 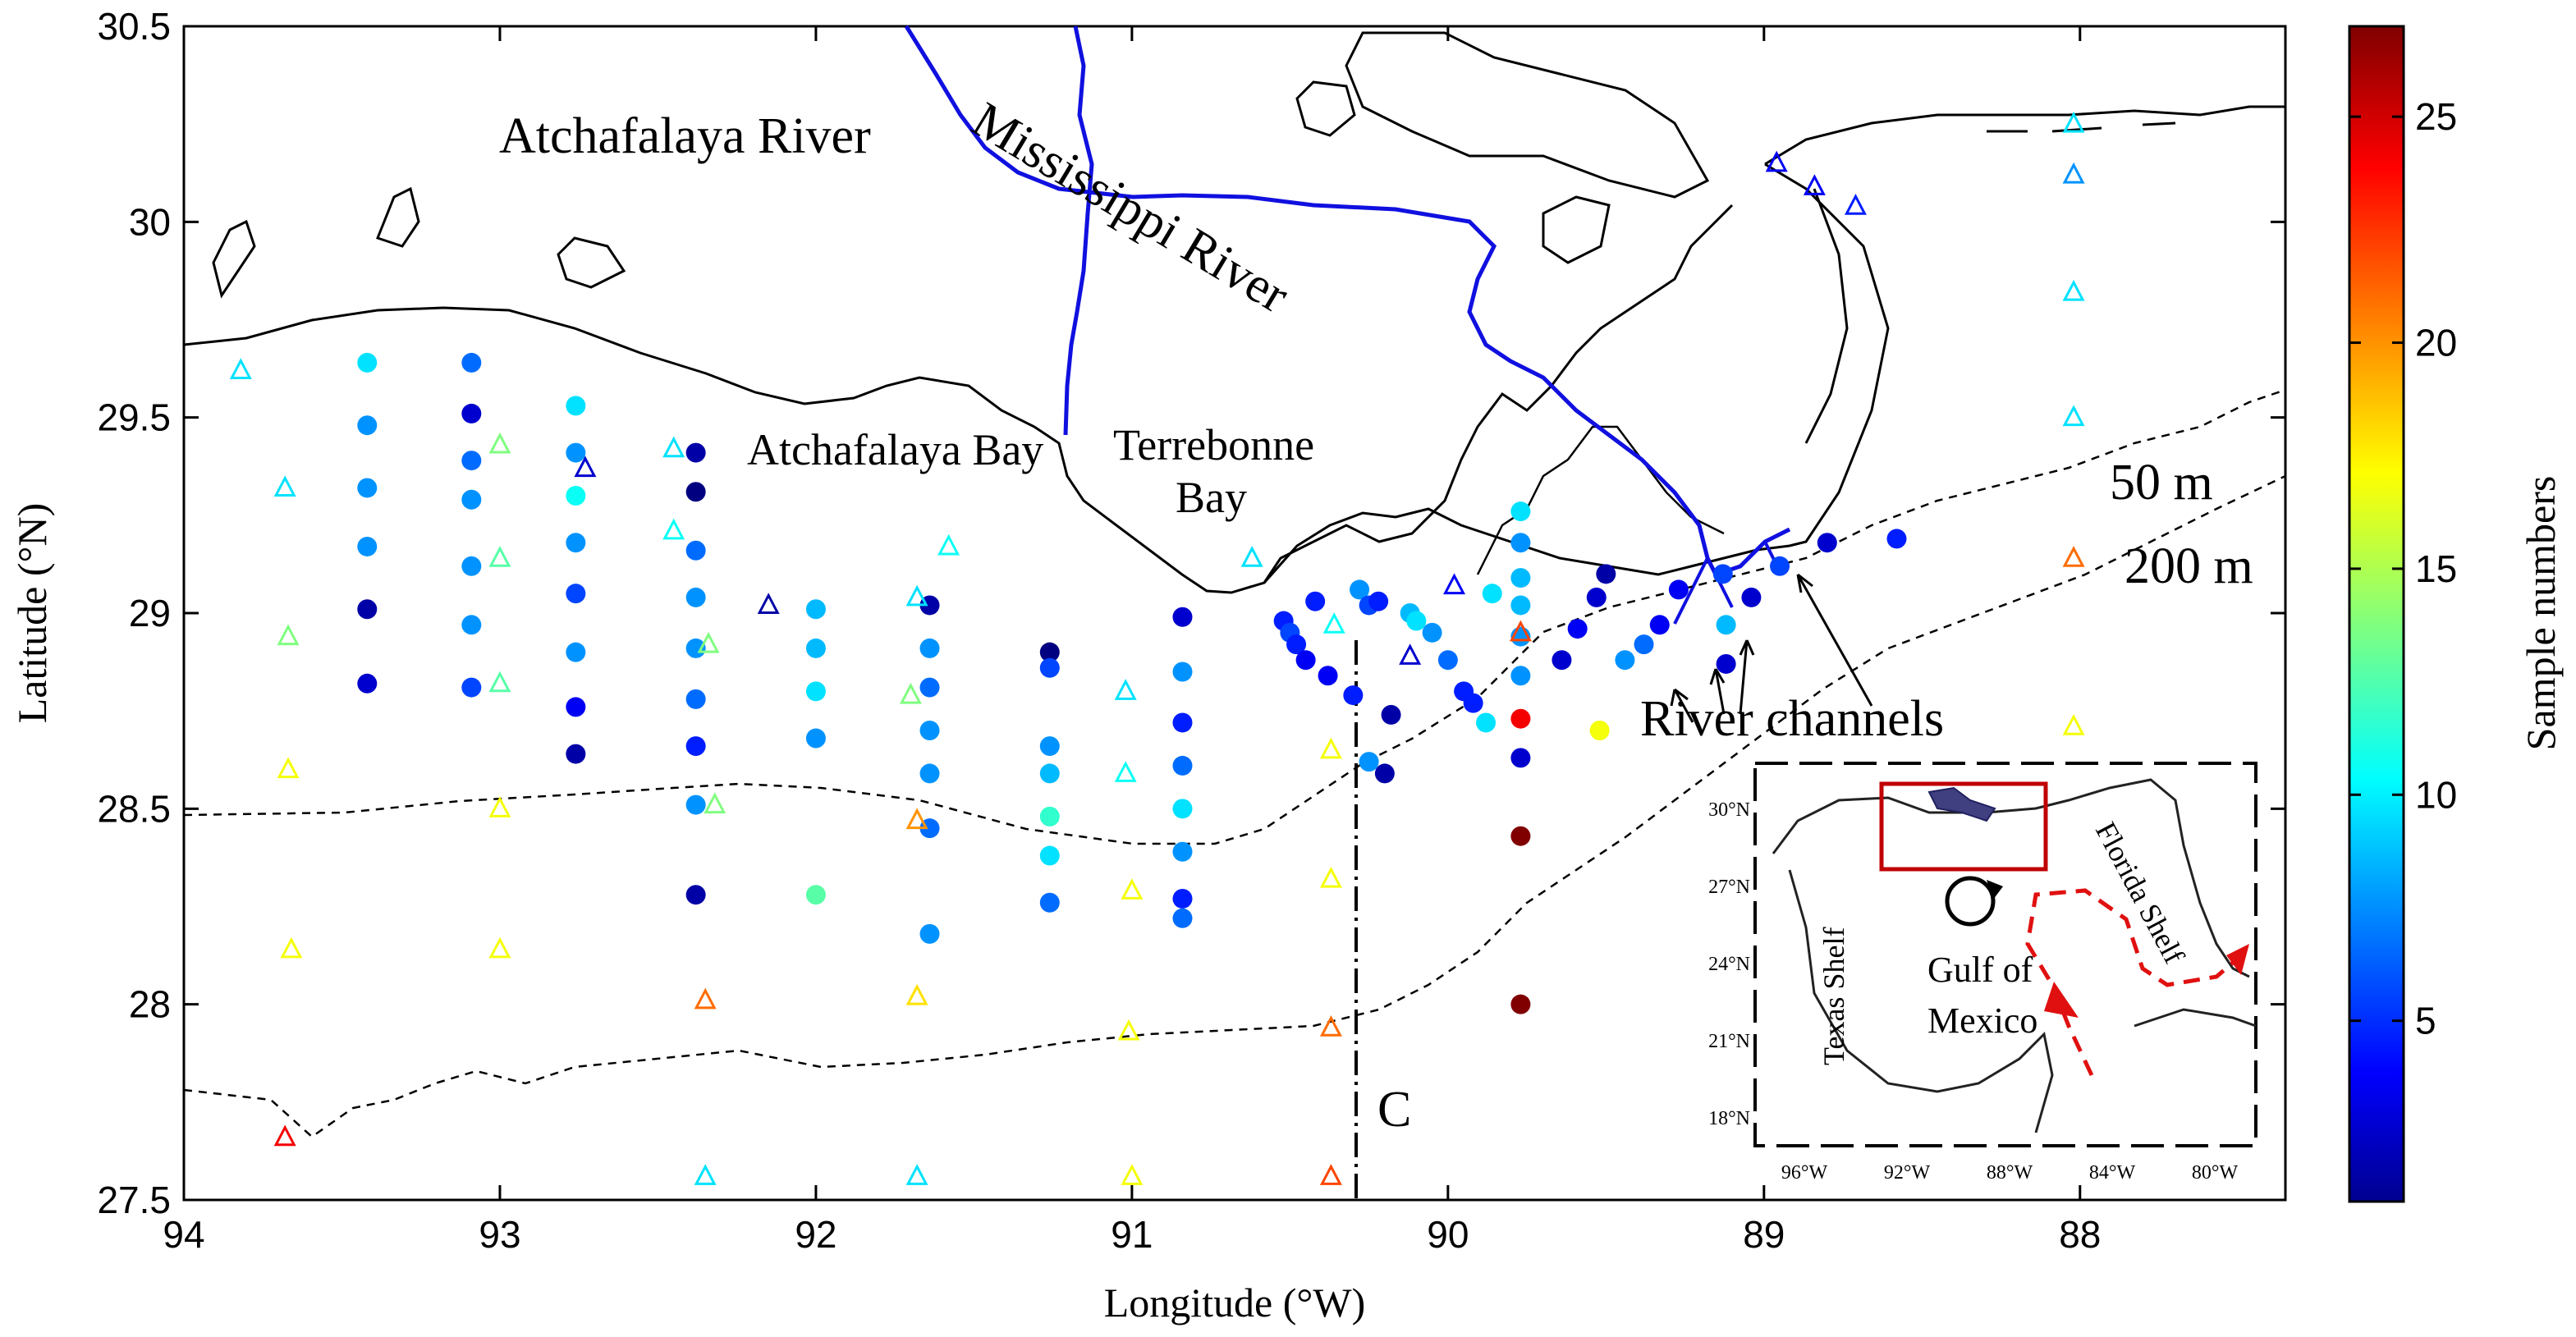 What do you see at coordinates (134, 27) in the screenshot?
I see `y-tick-label: 30.5` at bounding box center [134, 27].